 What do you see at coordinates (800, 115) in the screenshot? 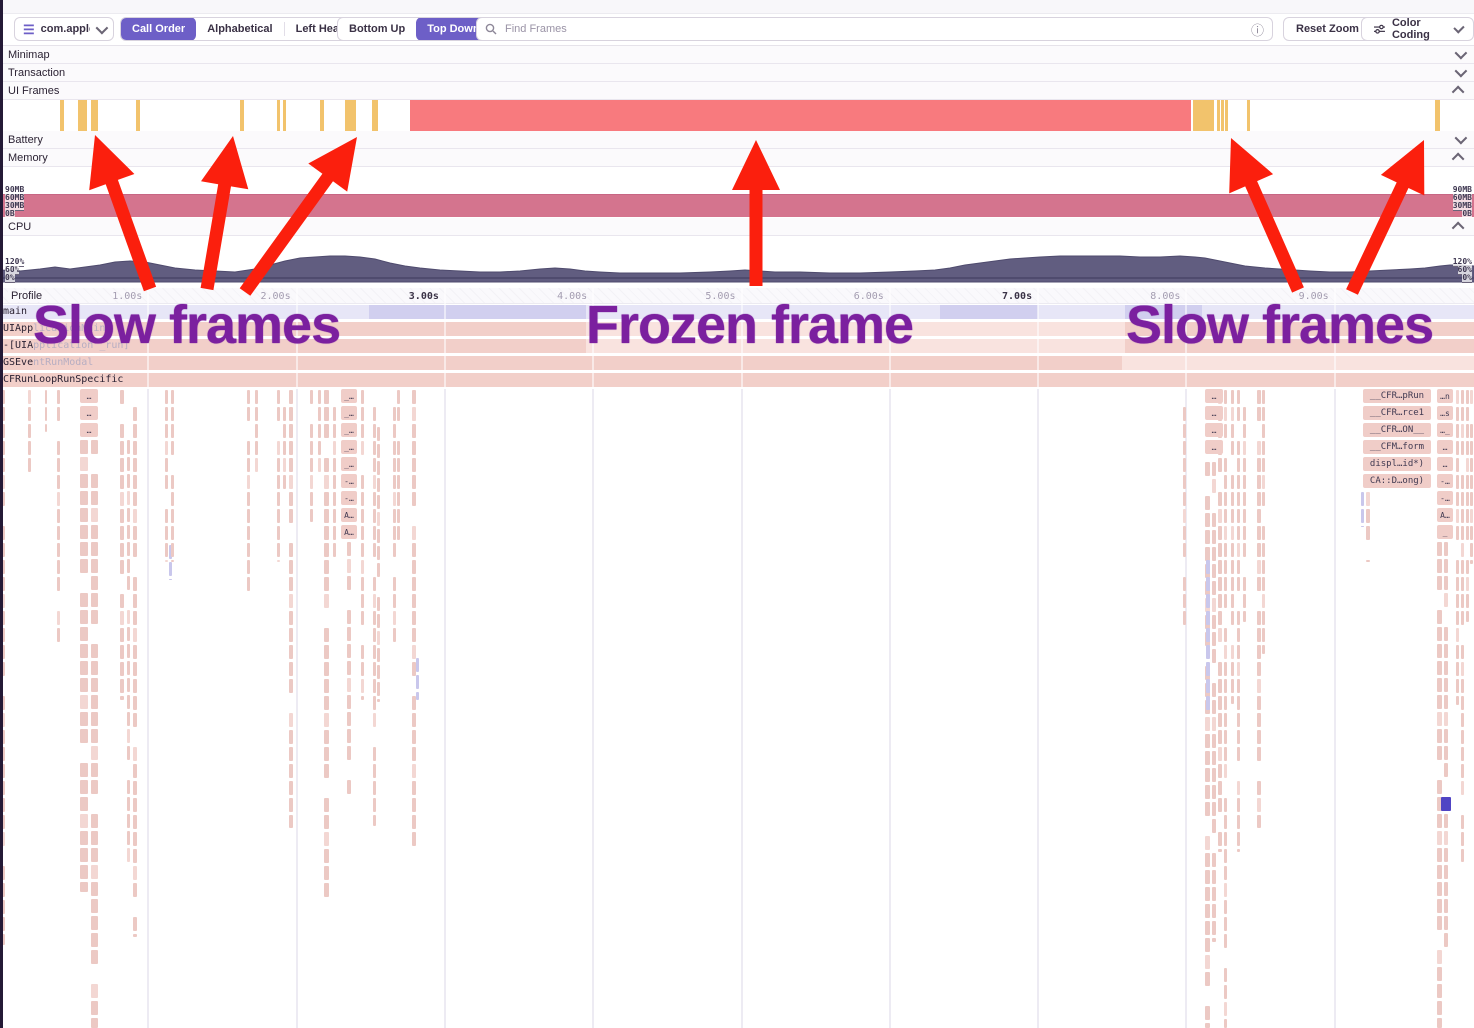
I see `frozen-frame-bar` at bounding box center [800, 115].